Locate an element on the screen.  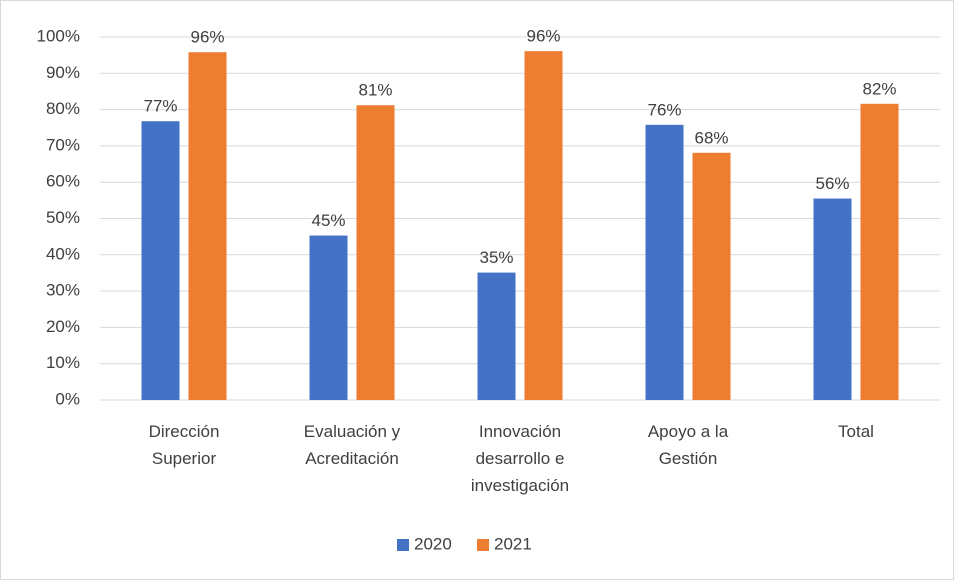
data-label: 45% is located at coordinates (328, 220).